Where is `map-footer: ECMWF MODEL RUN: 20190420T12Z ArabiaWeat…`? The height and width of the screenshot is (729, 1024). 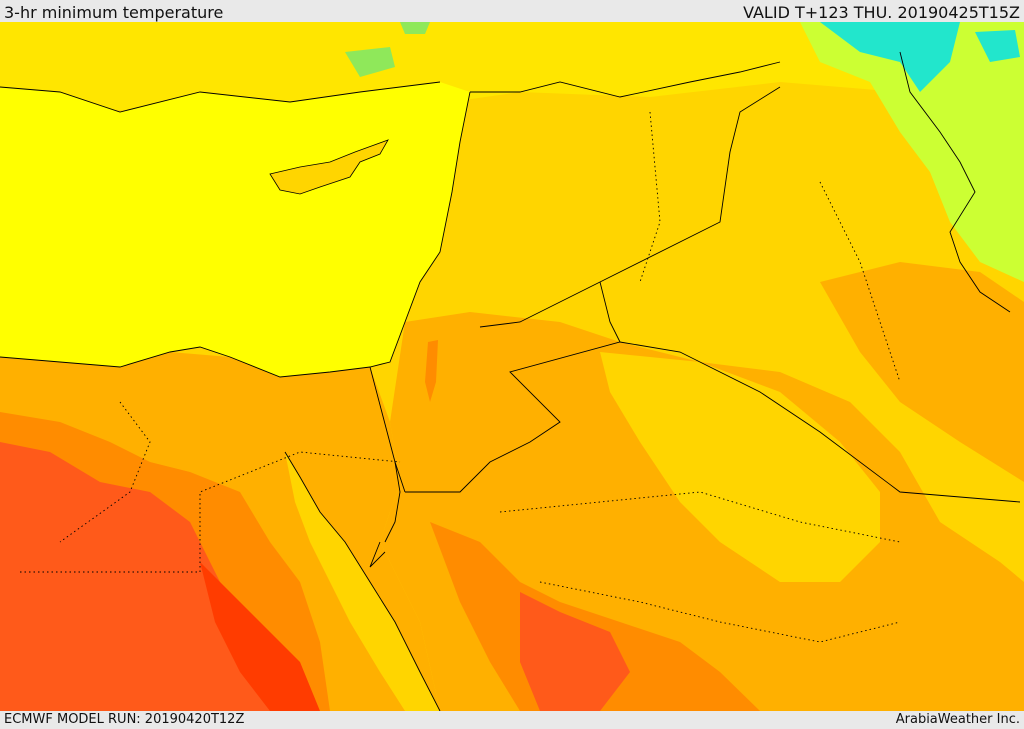 map-footer: ECMWF MODEL RUN: 20190420T12Z ArabiaWeat… is located at coordinates (512, 720).